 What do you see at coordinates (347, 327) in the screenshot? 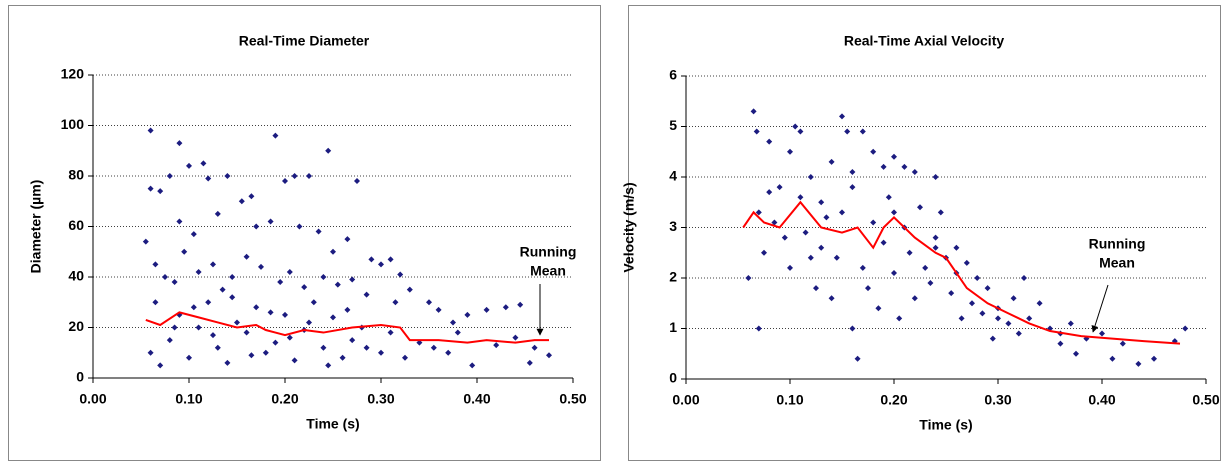
I see `running-mean-line` at bounding box center [347, 327].